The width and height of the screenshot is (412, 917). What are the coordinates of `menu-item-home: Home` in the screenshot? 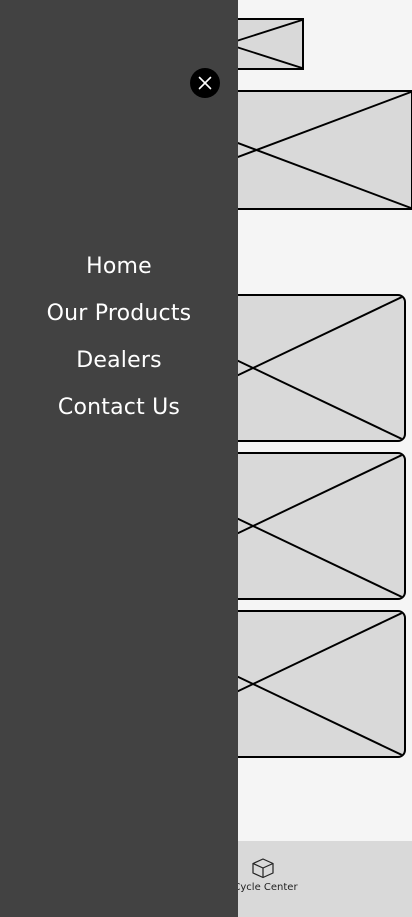 It's located at (119, 266).